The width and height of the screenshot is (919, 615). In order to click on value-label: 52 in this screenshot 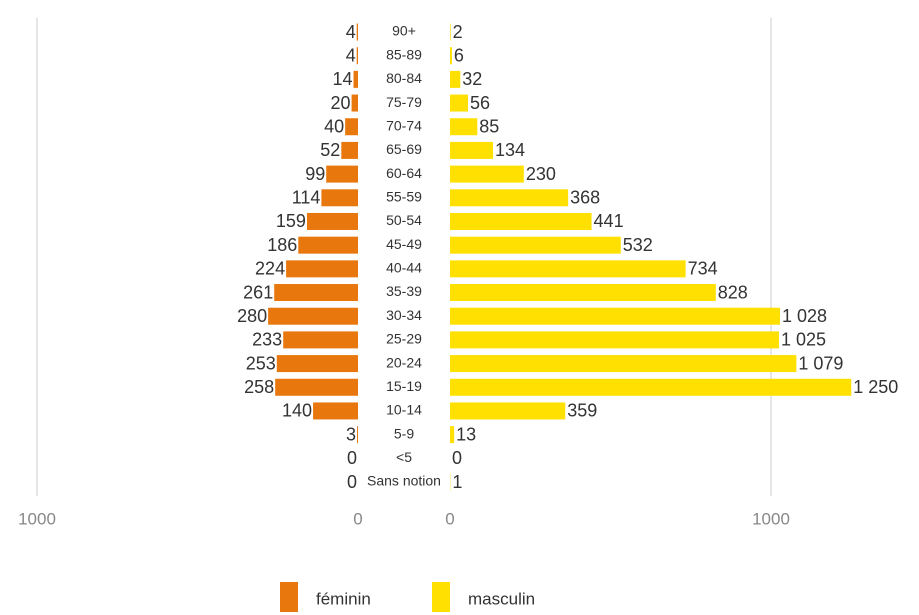, I will do `click(330, 150)`.